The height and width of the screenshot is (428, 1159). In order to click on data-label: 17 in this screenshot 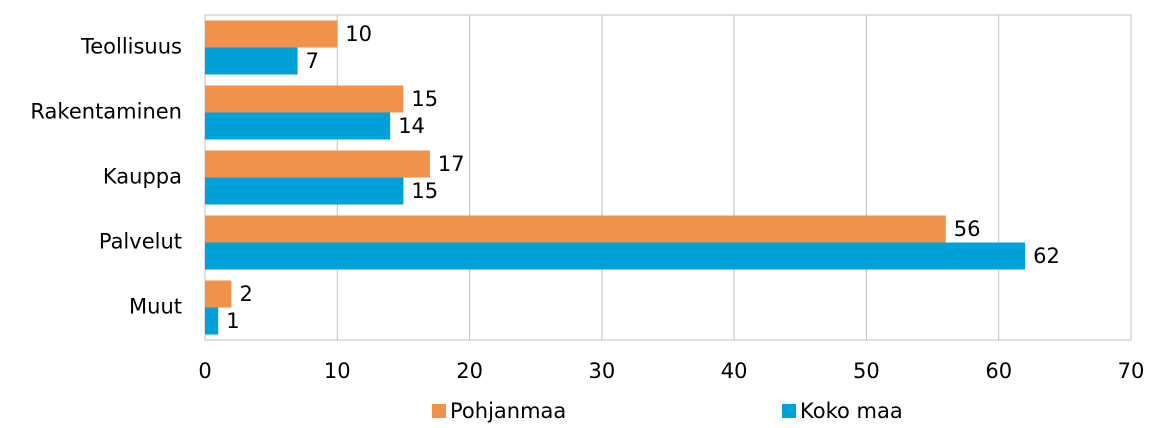, I will do `click(451, 164)`.